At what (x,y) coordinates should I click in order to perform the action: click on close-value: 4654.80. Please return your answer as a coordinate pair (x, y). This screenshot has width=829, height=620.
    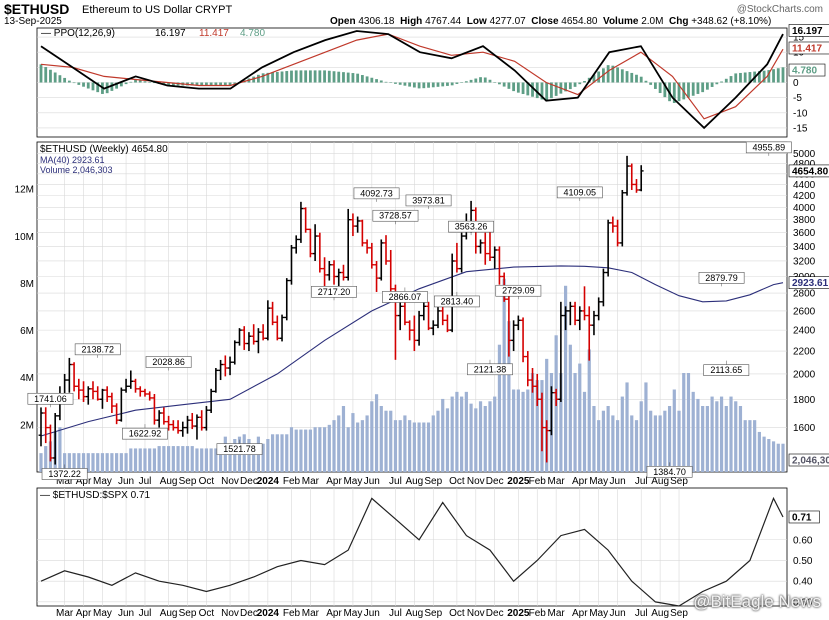
    Looking at the image, I should click on (579, 21).